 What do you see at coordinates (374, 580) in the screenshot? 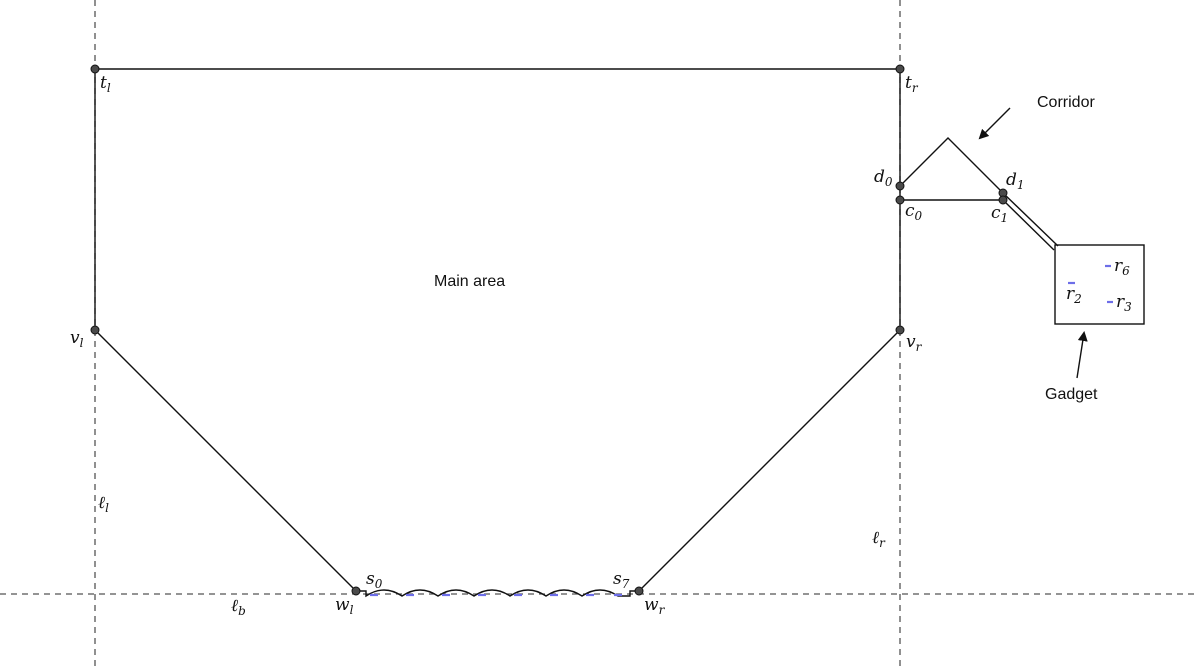
I see `label-s-0: s0` at bounding box center [374, 580].